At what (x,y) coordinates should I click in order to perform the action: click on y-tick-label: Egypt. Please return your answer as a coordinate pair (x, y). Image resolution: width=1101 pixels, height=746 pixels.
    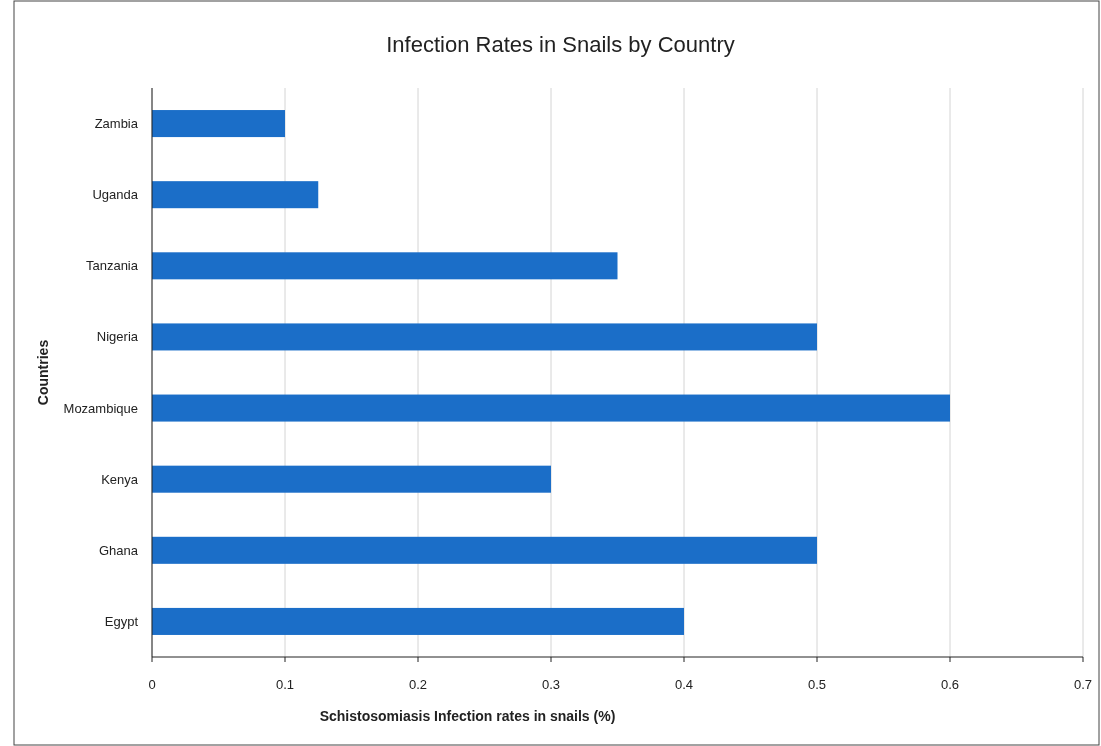
    Looking at the image, I should click on (121, 621).